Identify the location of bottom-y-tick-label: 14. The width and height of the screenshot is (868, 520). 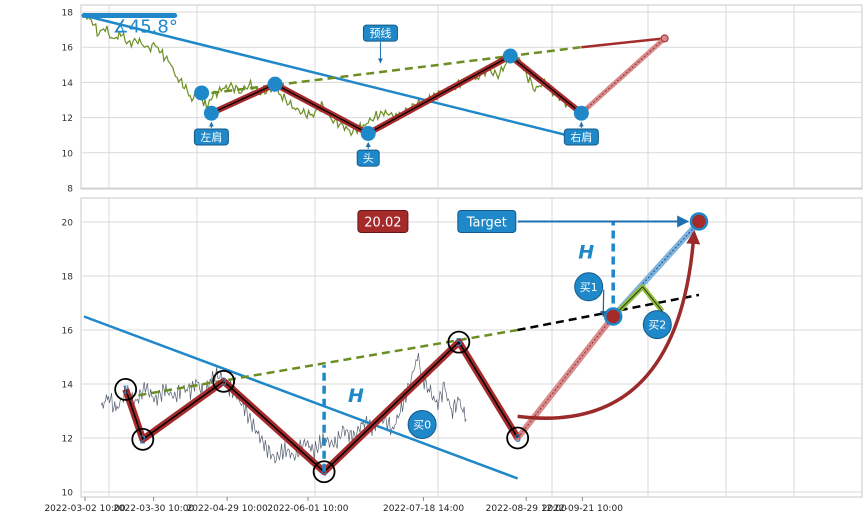
(68, 386).